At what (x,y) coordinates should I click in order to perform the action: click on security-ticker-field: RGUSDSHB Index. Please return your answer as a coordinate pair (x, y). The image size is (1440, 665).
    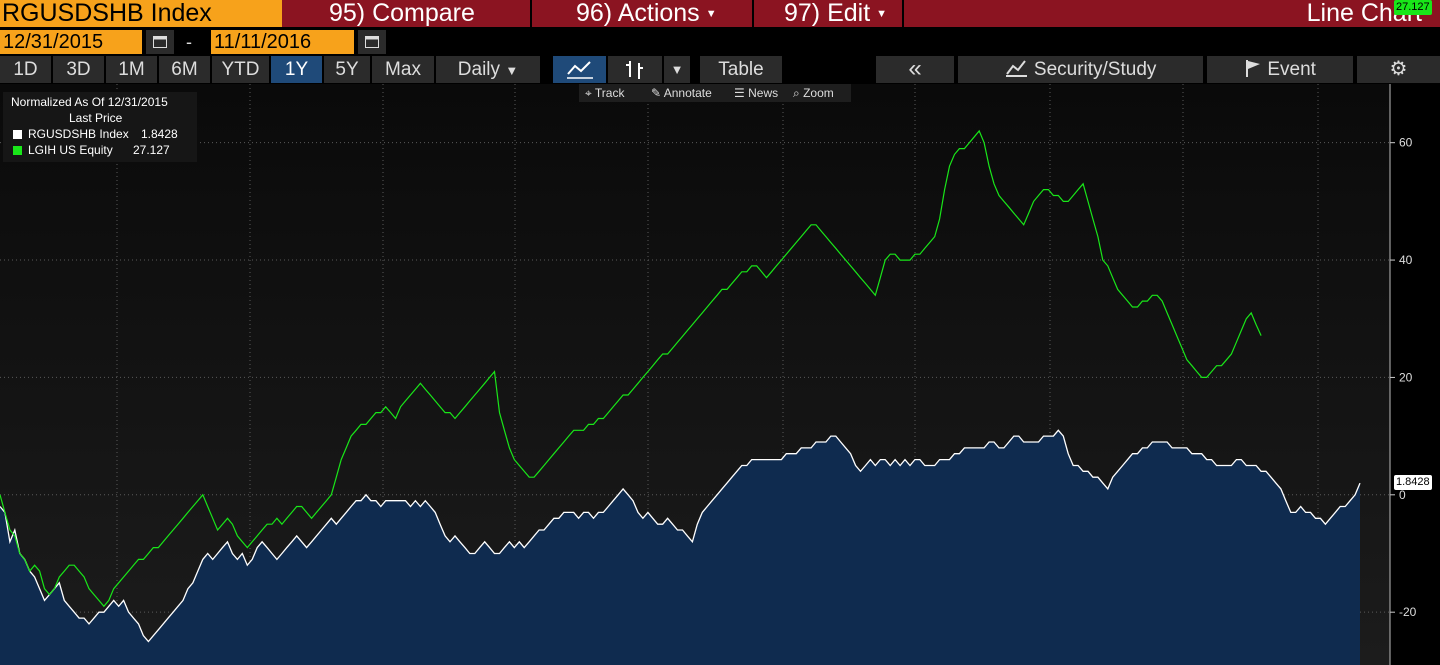
    Looking at the image, I should click on (141, 13).